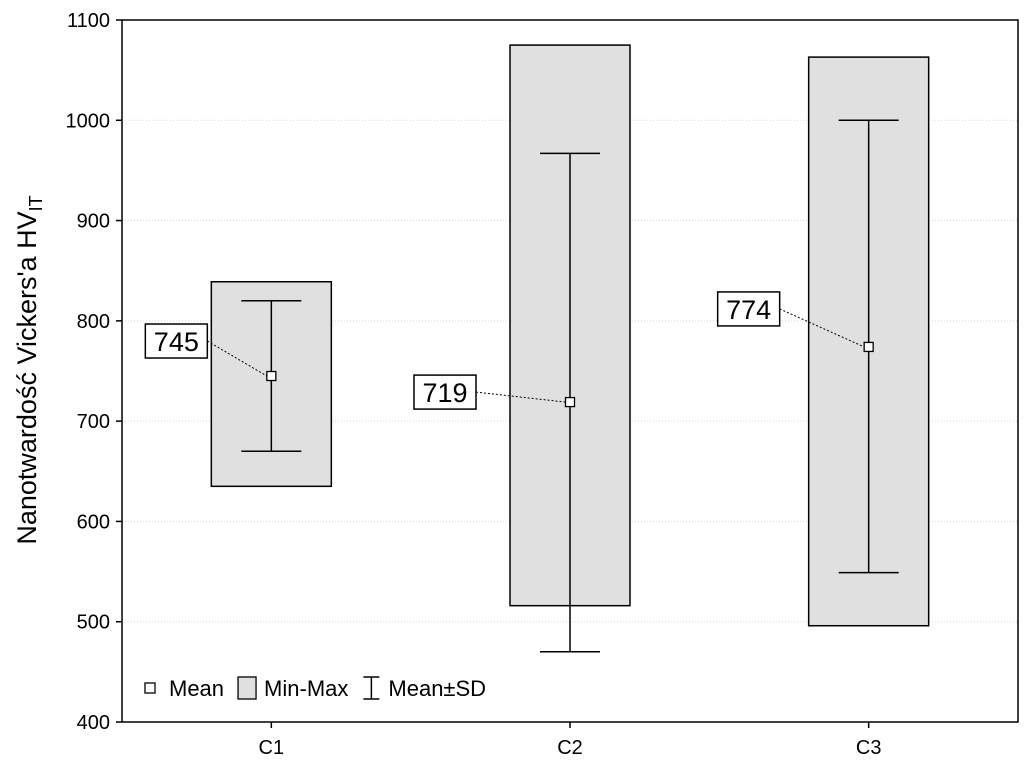 The image size is (1024, 768). What do you see at coordinates (196, 688) in the screenshot?
I see `legend-label: Mean` at bounding box center [196, 688].